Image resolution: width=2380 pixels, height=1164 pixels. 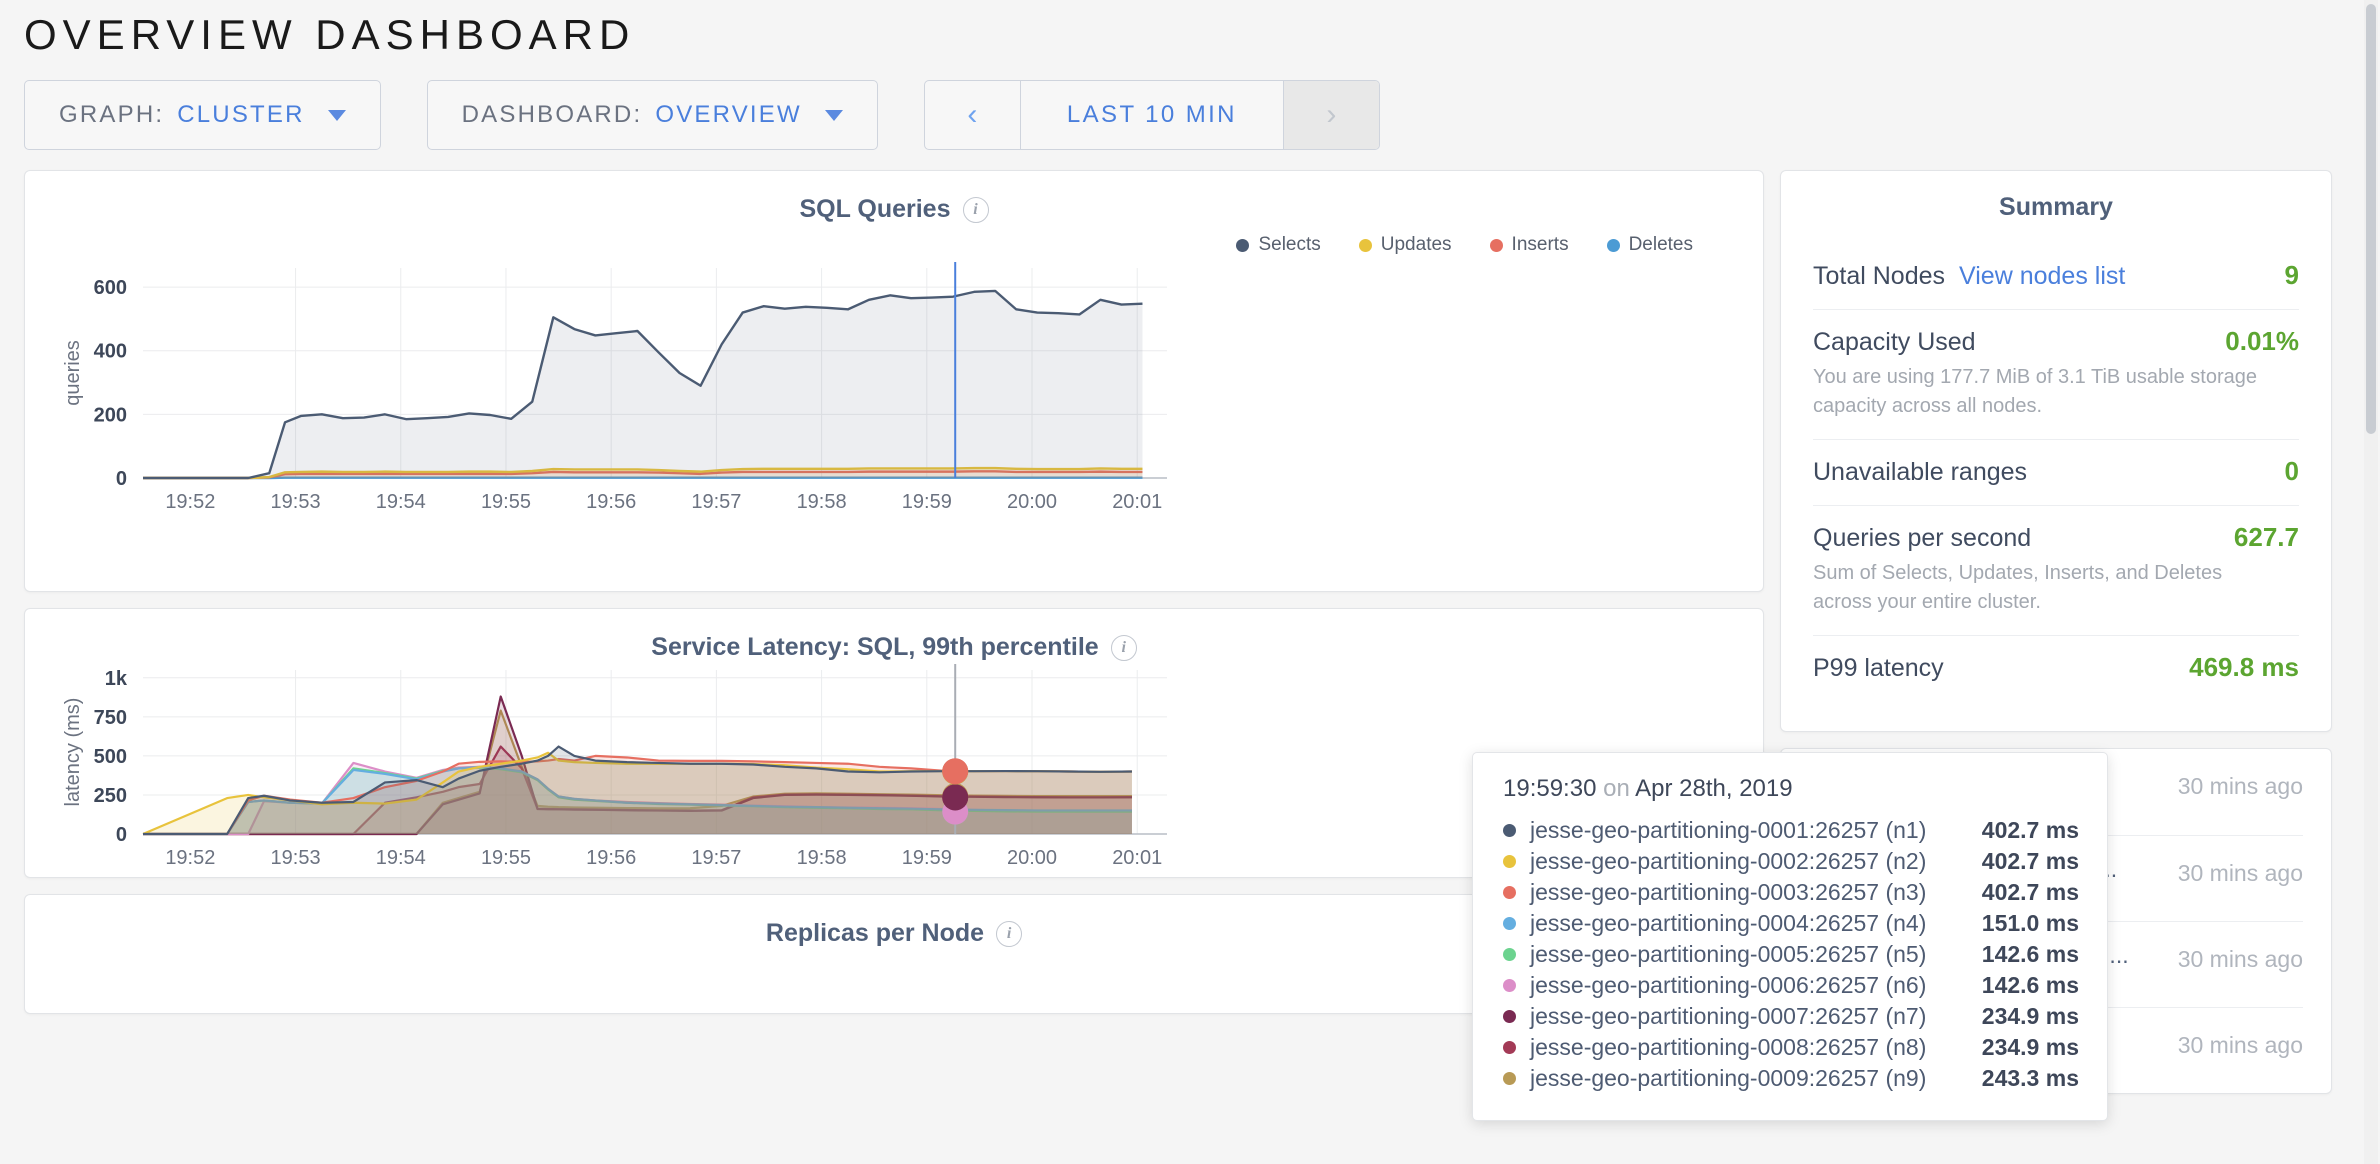 What do you see at coordinates (1278, 245) in the screenshot?
I see `legend-item: Selects` at bounding box center [1278, 245].